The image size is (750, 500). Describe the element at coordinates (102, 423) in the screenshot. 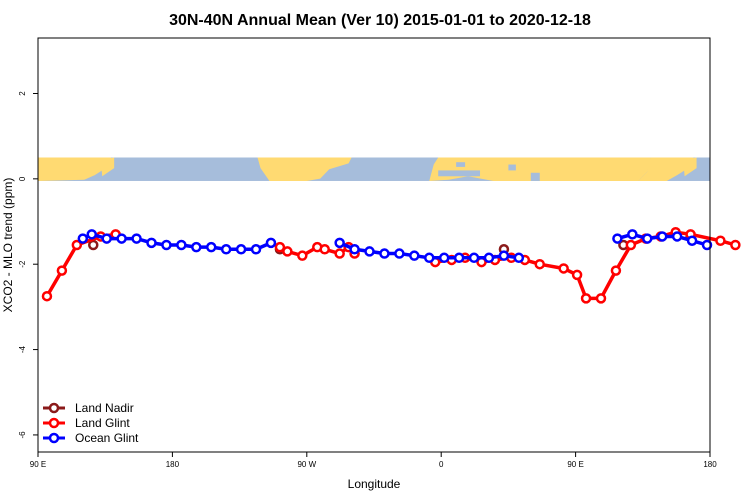

I see `legend-label: Land Glint` at that location.